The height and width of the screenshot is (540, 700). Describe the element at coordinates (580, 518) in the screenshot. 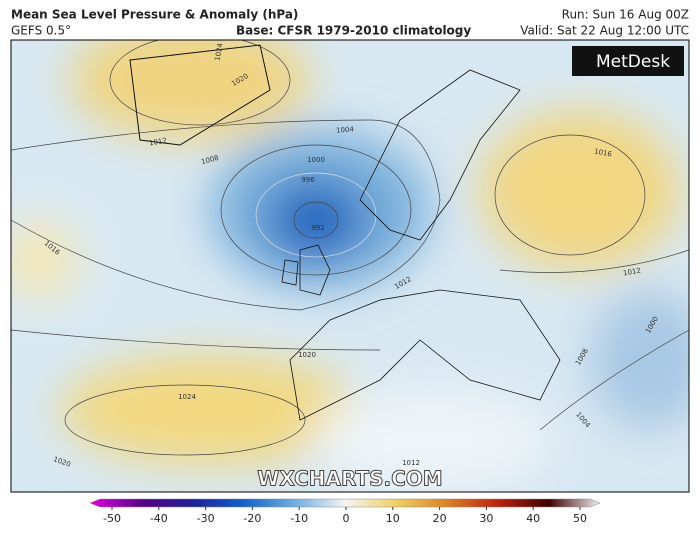

I see `colorbar-tick-label: 50` at that location.